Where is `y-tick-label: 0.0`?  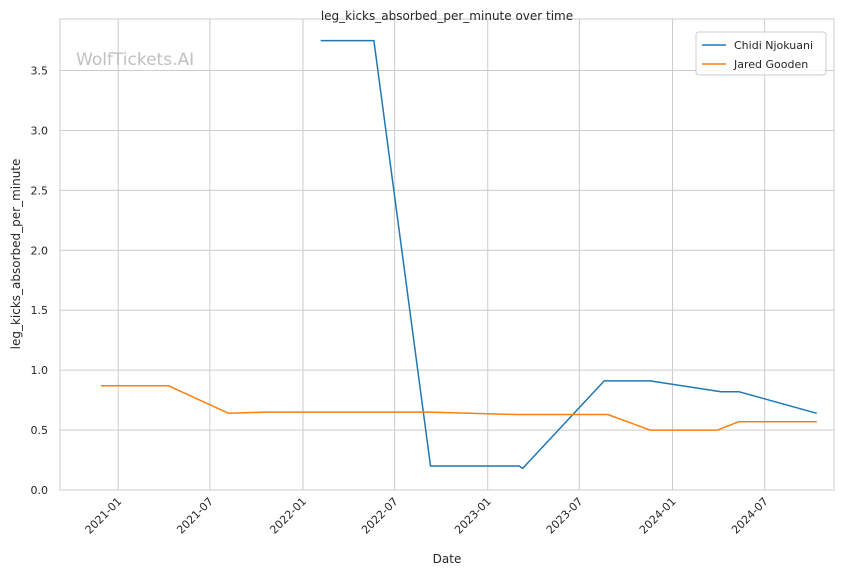 y-tick-label: 0.0 is located at coordinates (40, 490).